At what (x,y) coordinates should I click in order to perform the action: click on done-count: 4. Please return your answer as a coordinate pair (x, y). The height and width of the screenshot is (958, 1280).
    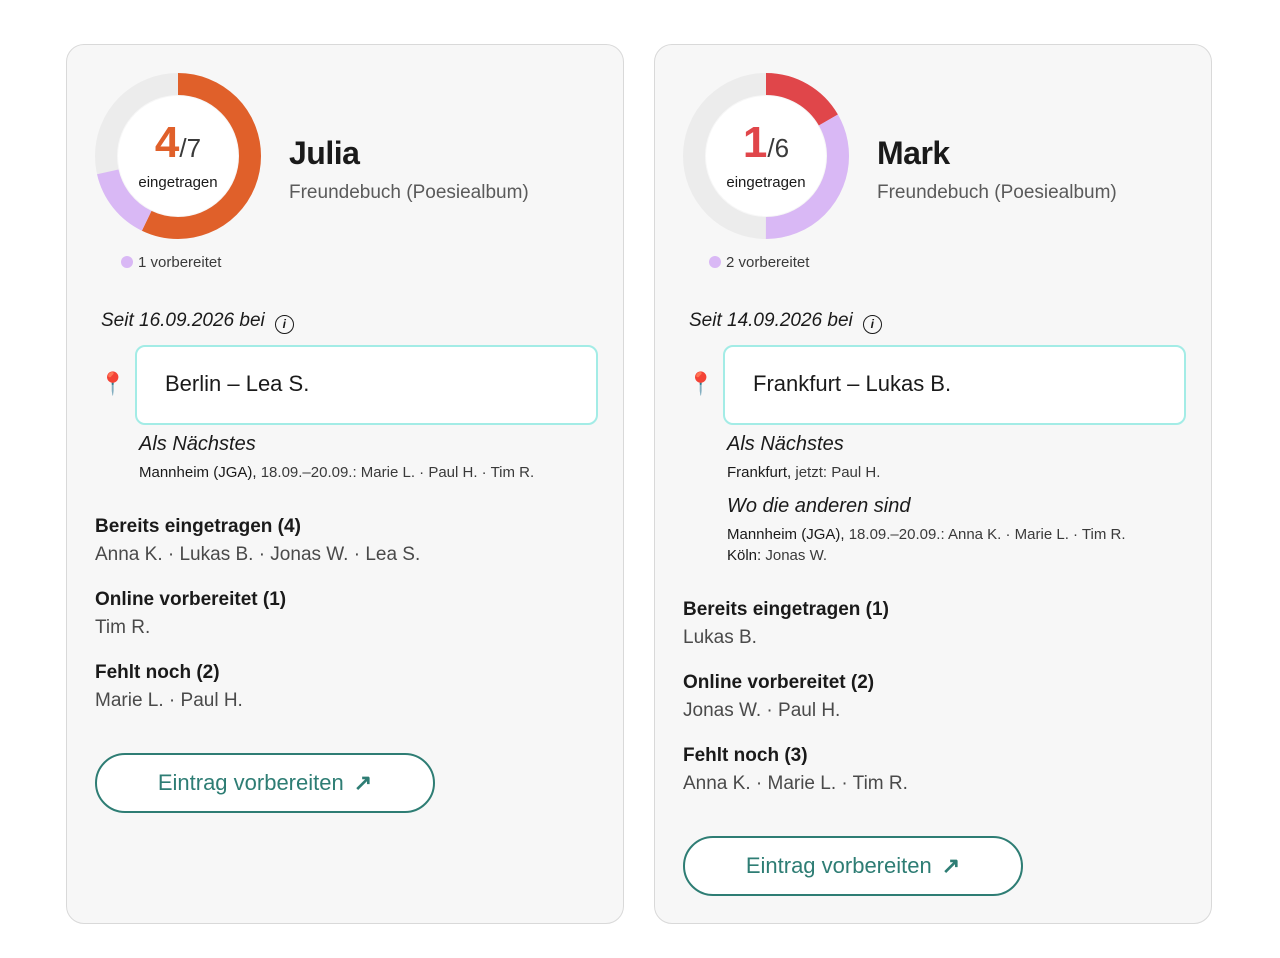
    Looking at the image, I should click on (167, 142).